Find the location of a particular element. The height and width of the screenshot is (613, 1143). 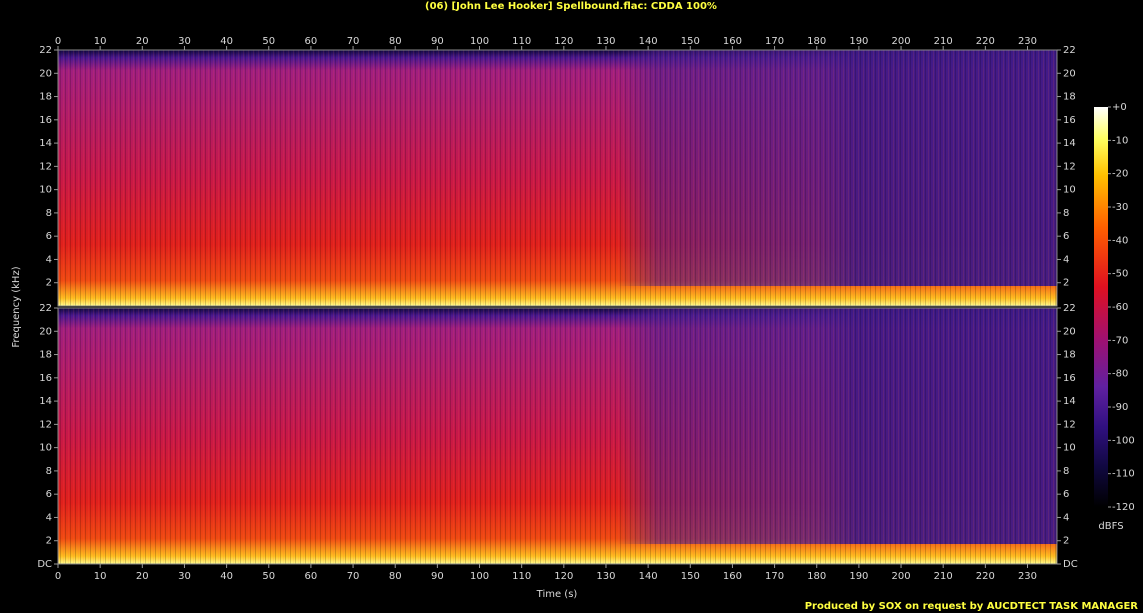

x-tick-label-bottom: 180 is located at coordinates (816, 576).